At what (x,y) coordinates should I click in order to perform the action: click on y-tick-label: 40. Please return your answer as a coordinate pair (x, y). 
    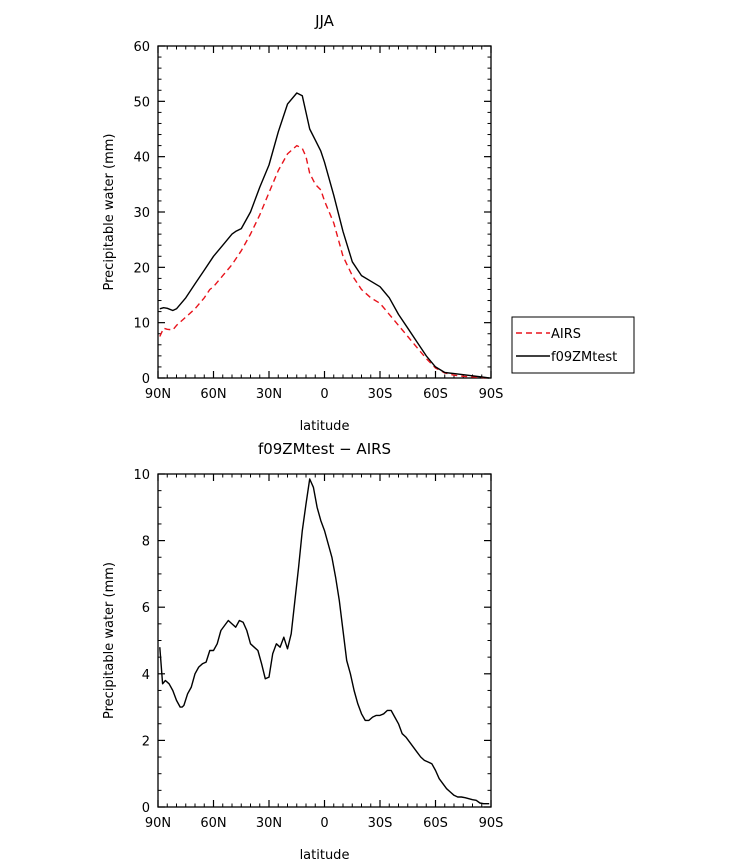
    Looking at the image, I should click on (141, 158).